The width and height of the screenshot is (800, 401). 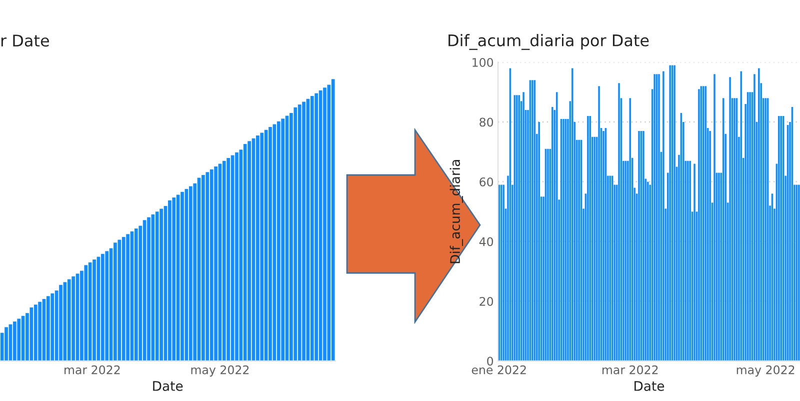 I want to click on y-tick-label: 0, so click(x=490, y=361).